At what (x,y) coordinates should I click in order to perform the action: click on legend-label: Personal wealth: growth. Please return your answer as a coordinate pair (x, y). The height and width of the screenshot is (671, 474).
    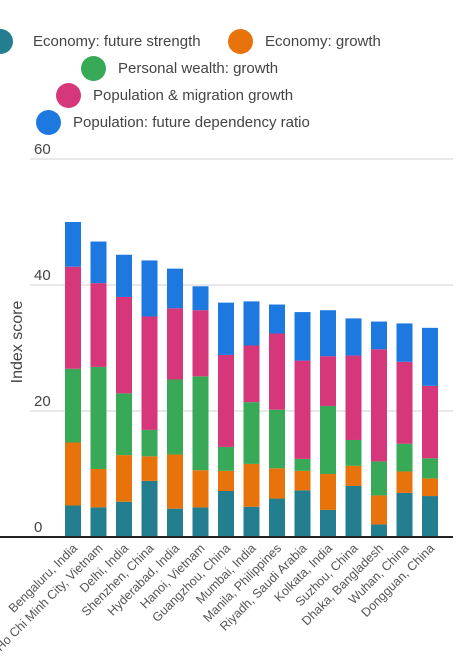
    Looking at the image, I should click on (198, 68).